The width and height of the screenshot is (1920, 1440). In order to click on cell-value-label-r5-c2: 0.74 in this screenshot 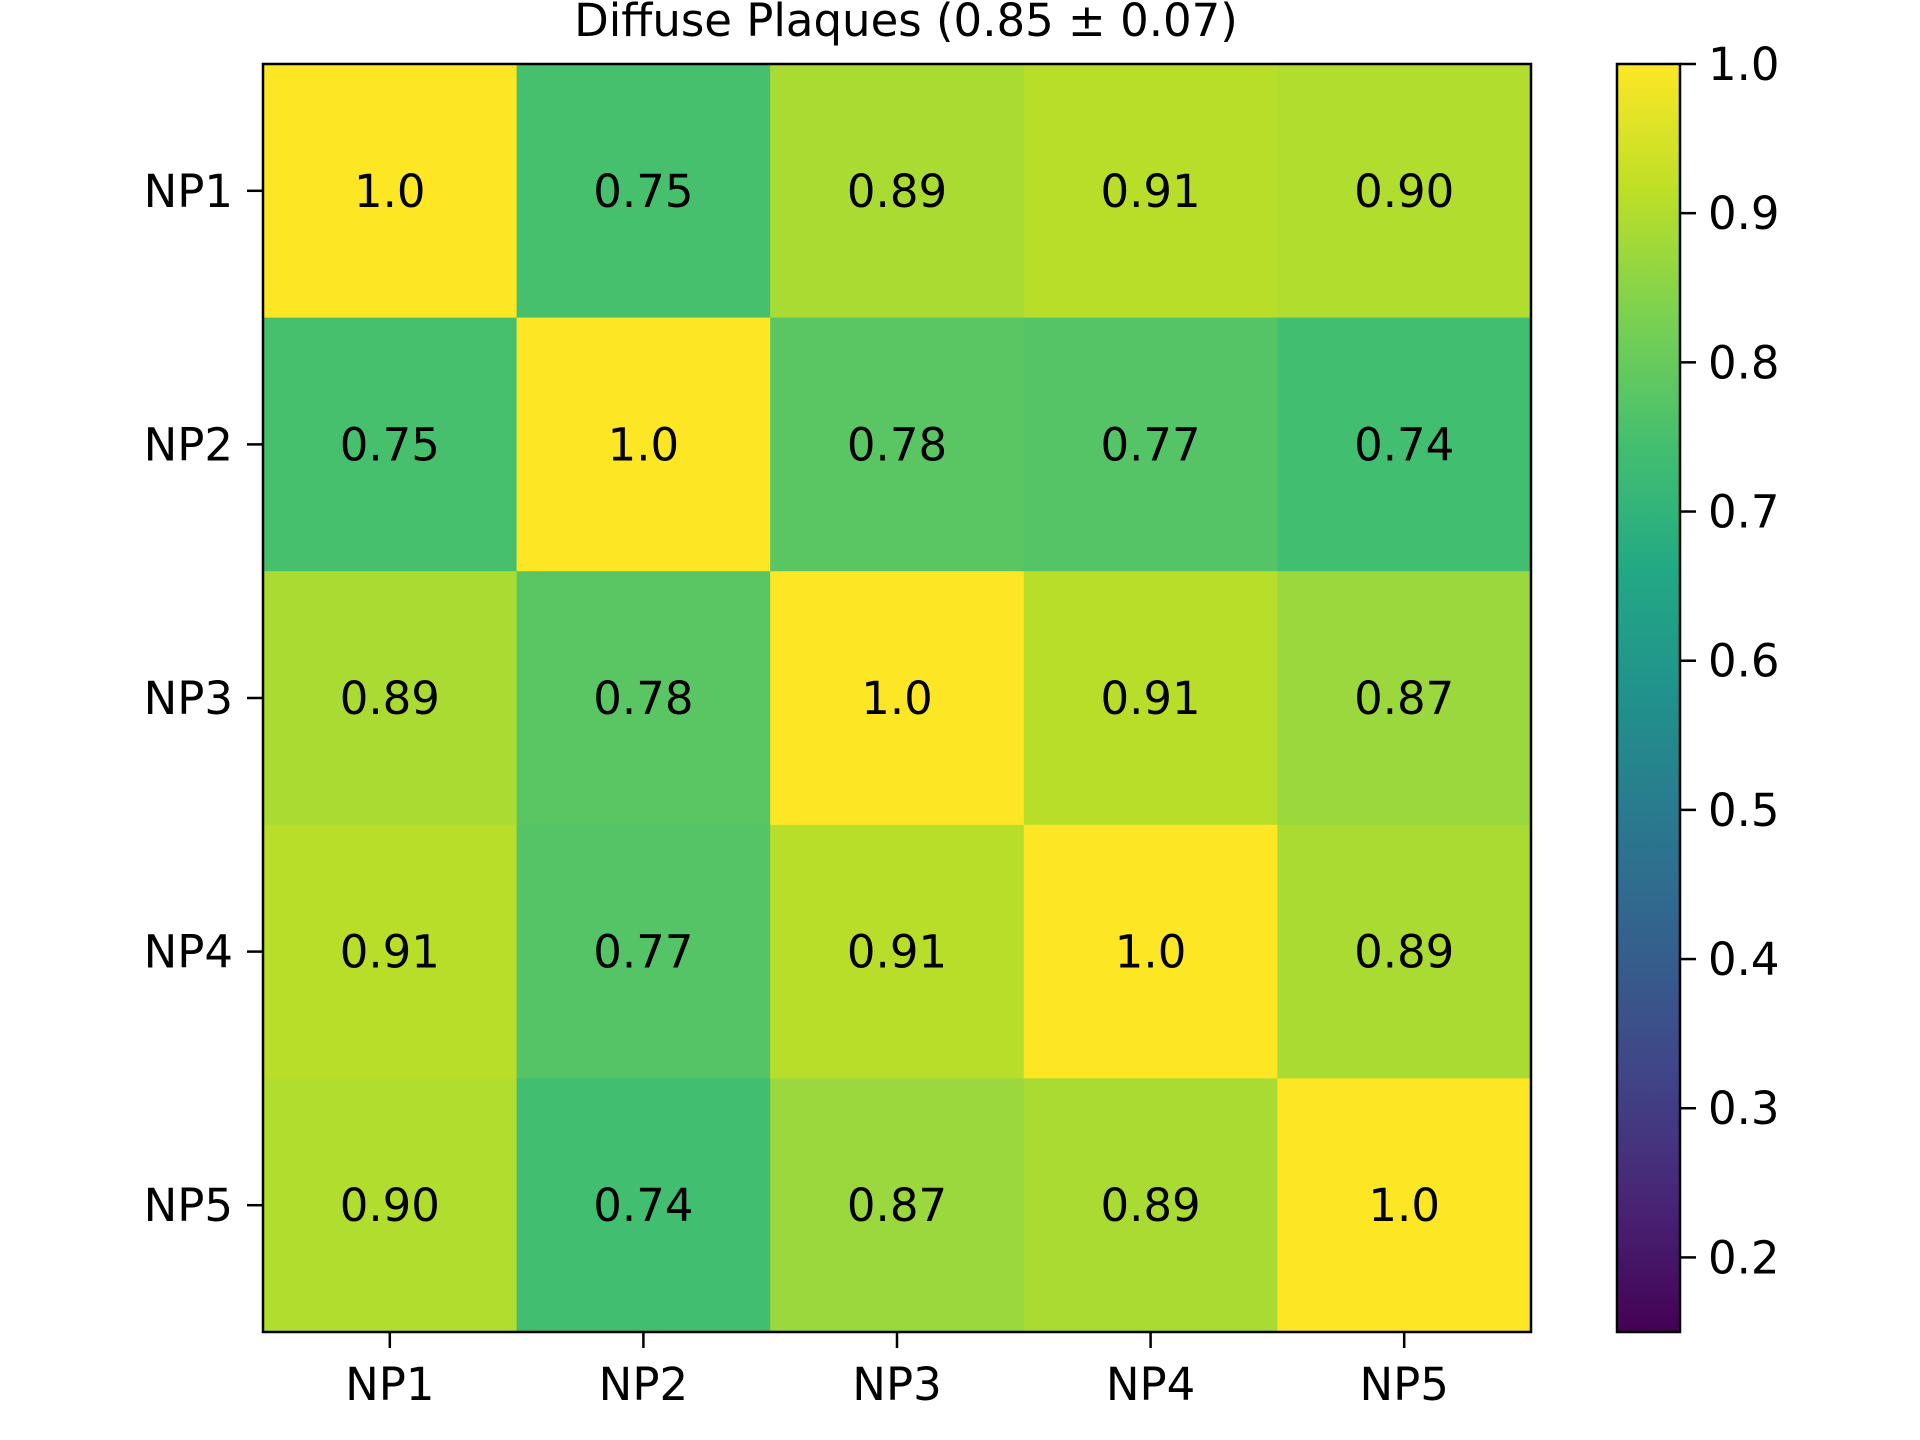, I will do `click(643, 1205)`.